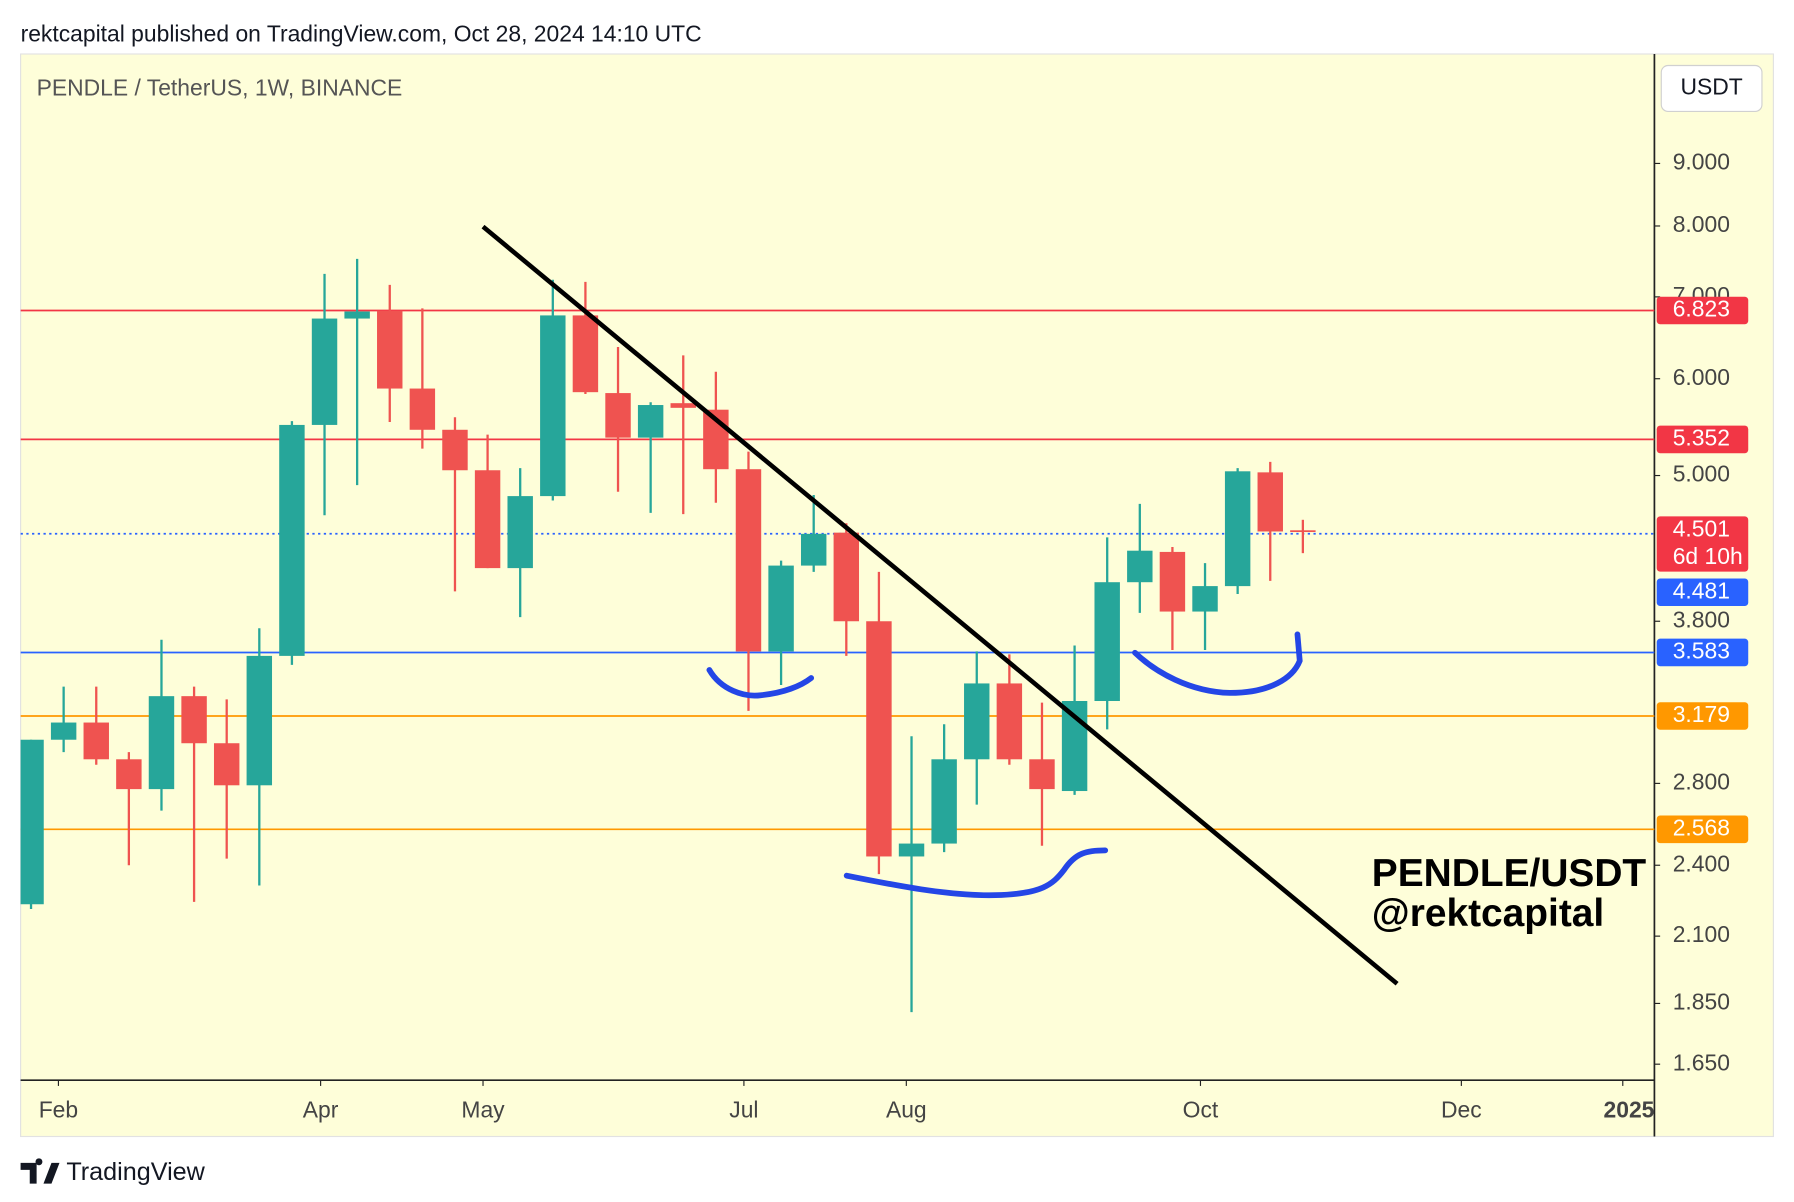  What do you see at coordinates (1701, 1062) in the screenshot?
I see `y-tick-label: 1.650` at bounding box center [1701, 1062].